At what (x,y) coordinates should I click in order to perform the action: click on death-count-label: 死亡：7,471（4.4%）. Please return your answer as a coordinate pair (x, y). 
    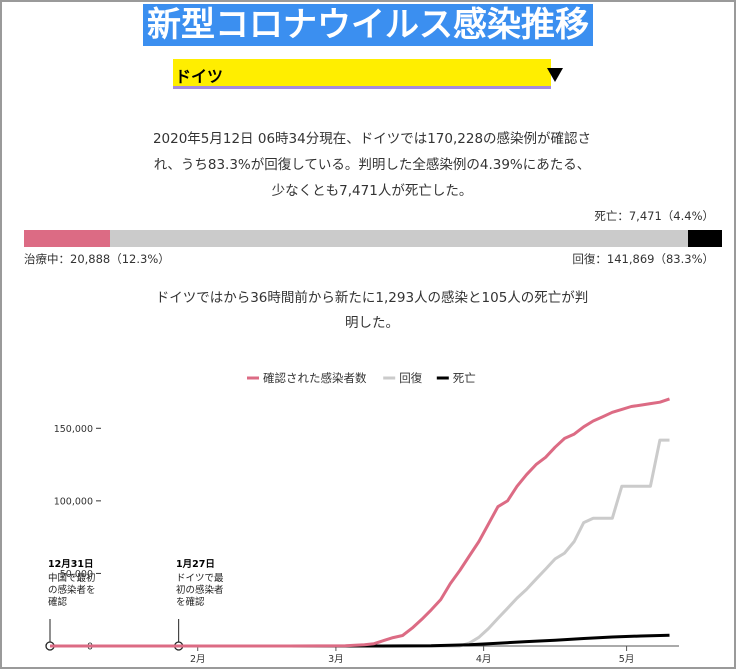
    Looking at the image, I should click on (654, 216).